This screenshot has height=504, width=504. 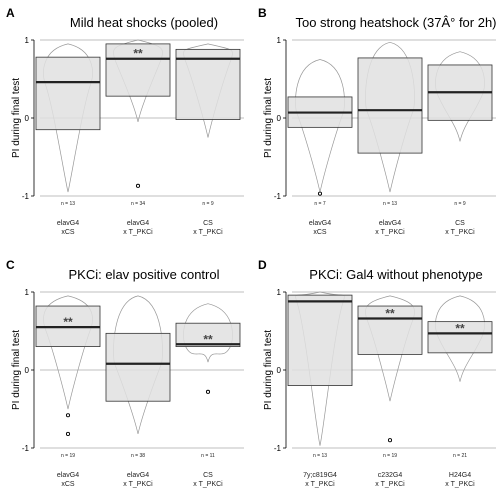 What do you see at coordinates (144, 22) in the screenshot?
I see `panel-title: Mild heat shocks (pooled)` at bounding box center [144, 22].